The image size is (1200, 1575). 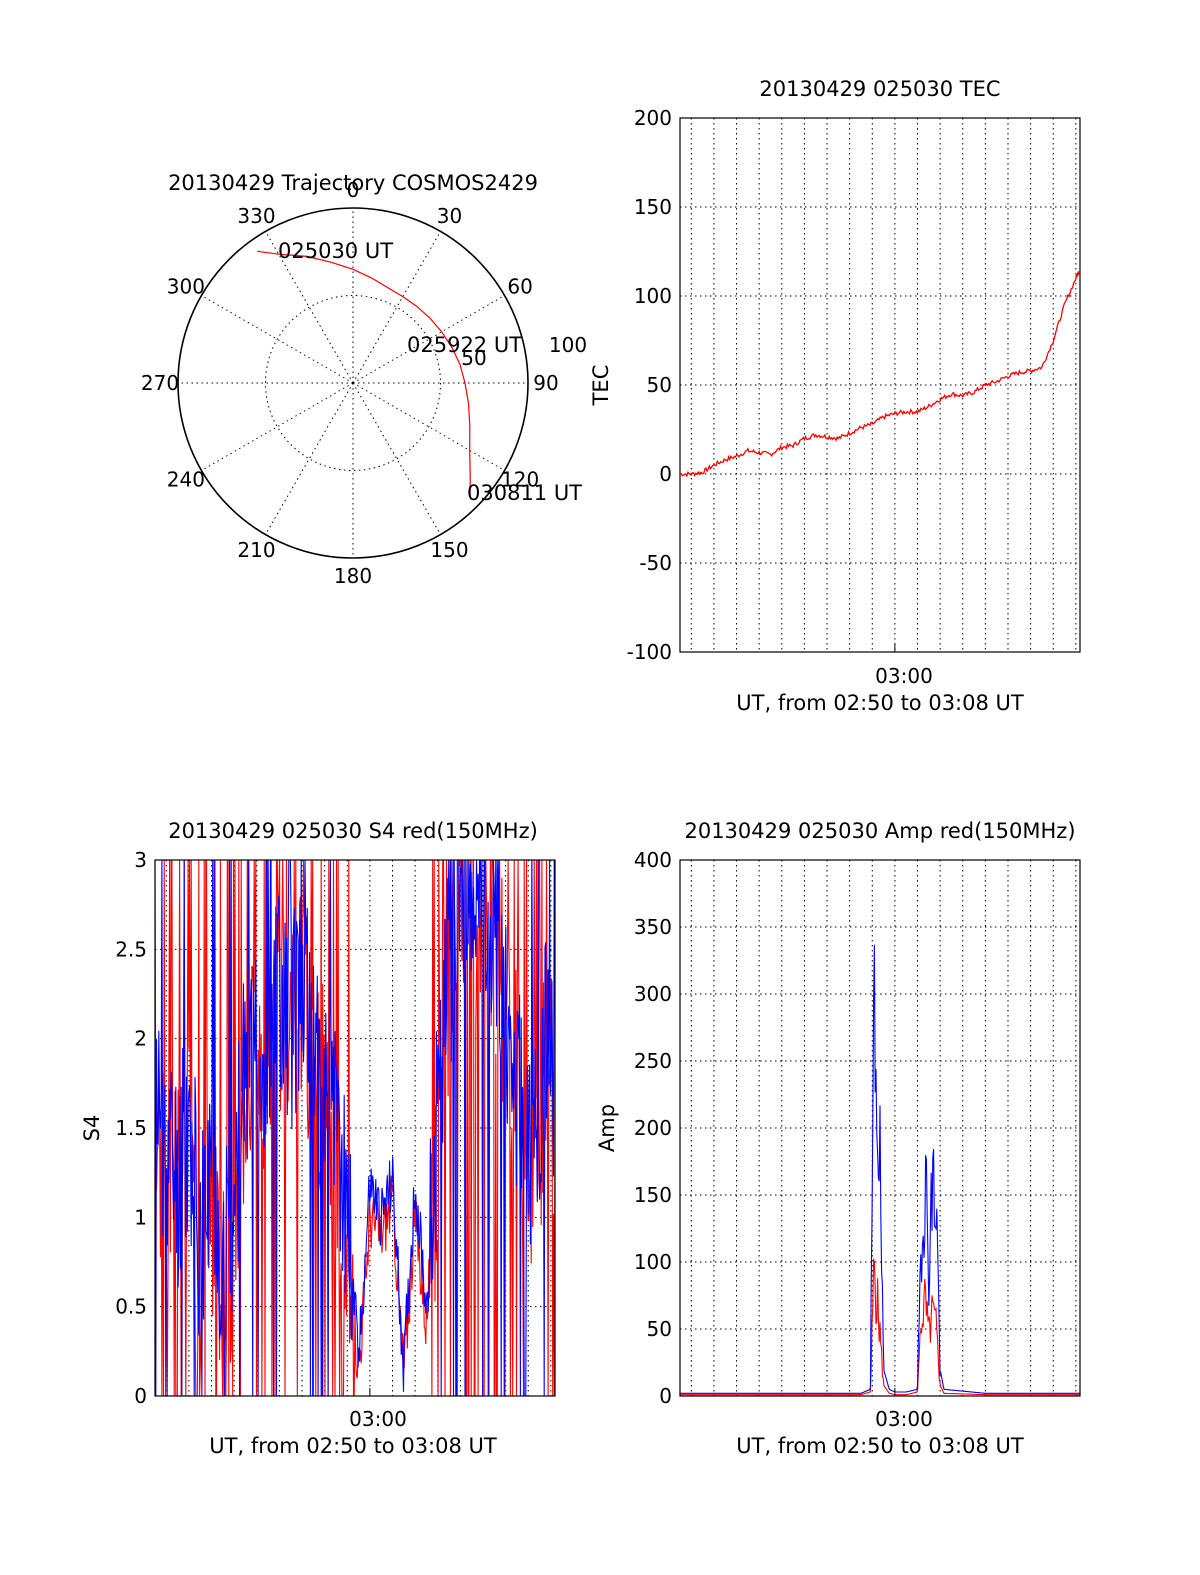 I want to click on s4-title: 20130429 025030 S4 red(150MHz), so click(x=353, y=831).